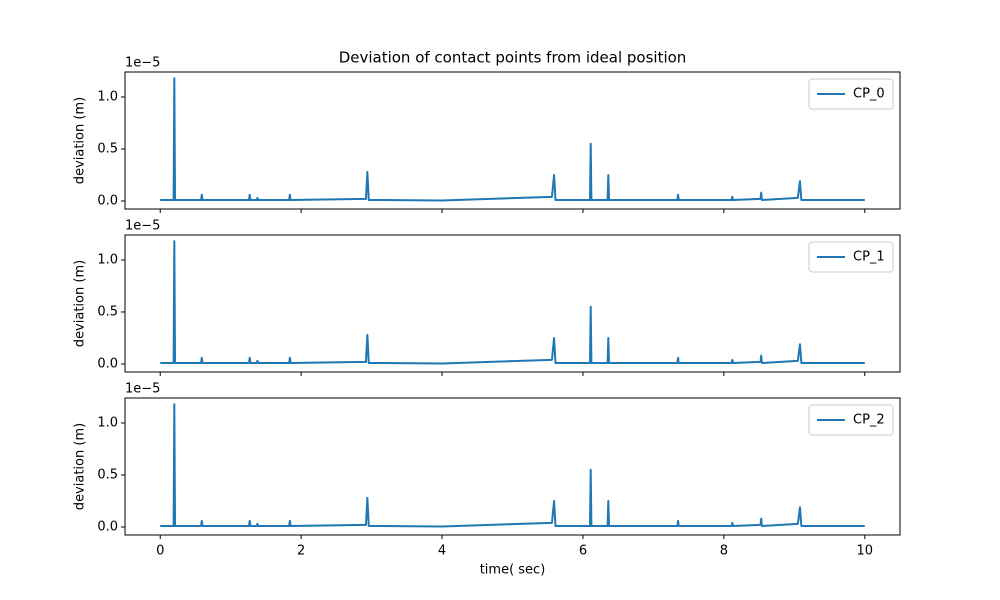 The height and width of the screenshot is (600, 1000). What do you see at coordinates (513, 570) in the screenshot?
I see `x-axis-label: time( sec)` at bounding box center [513, 570].